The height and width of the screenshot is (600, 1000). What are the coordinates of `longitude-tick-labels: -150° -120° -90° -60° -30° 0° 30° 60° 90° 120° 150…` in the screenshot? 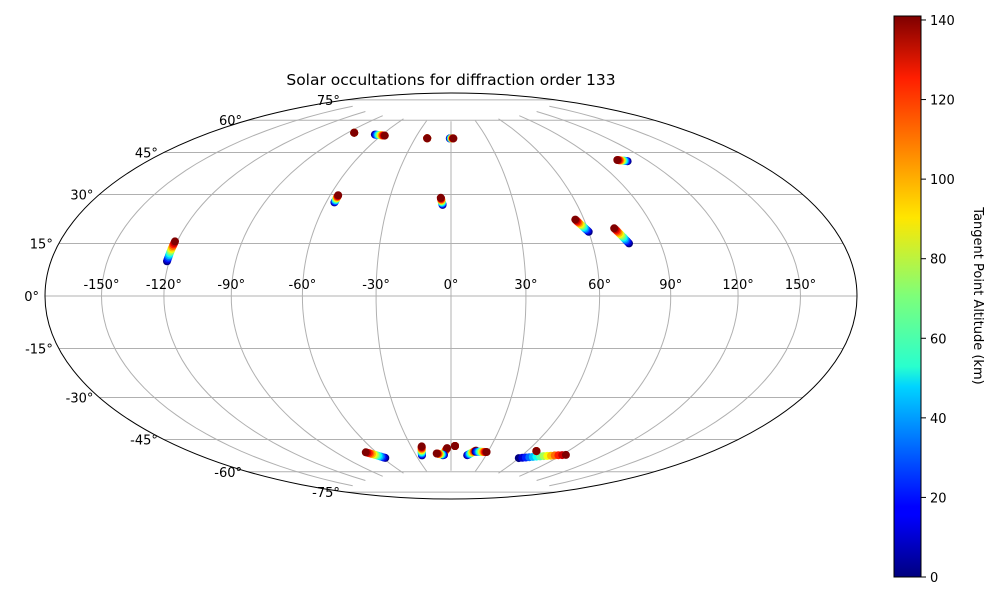 It's located at (449, 285).